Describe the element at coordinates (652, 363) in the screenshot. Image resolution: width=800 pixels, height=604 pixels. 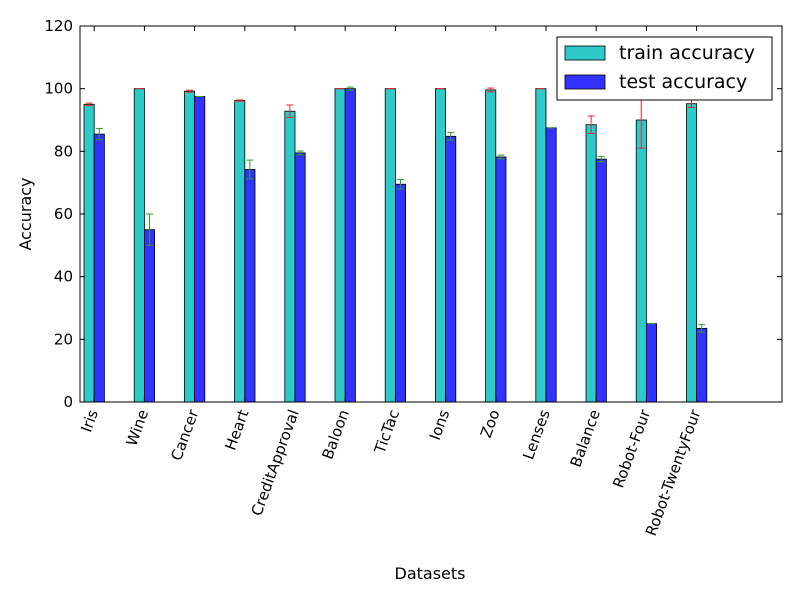
I see `bar-test-robot-four` at that location.